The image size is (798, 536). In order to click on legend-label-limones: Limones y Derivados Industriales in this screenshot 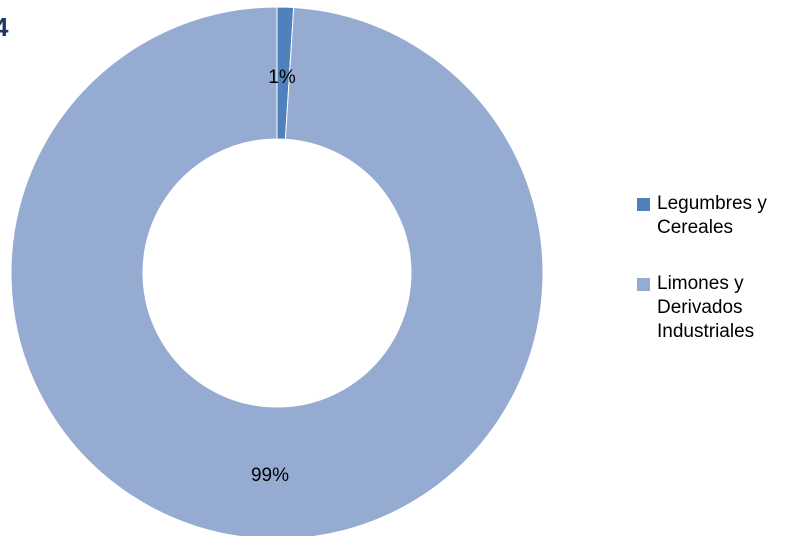, I will do `click(706, 307)`.